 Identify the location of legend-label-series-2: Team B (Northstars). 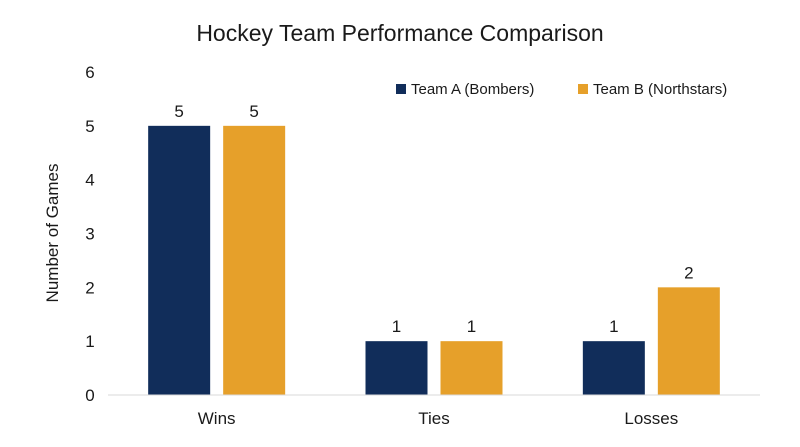
(660, 89).